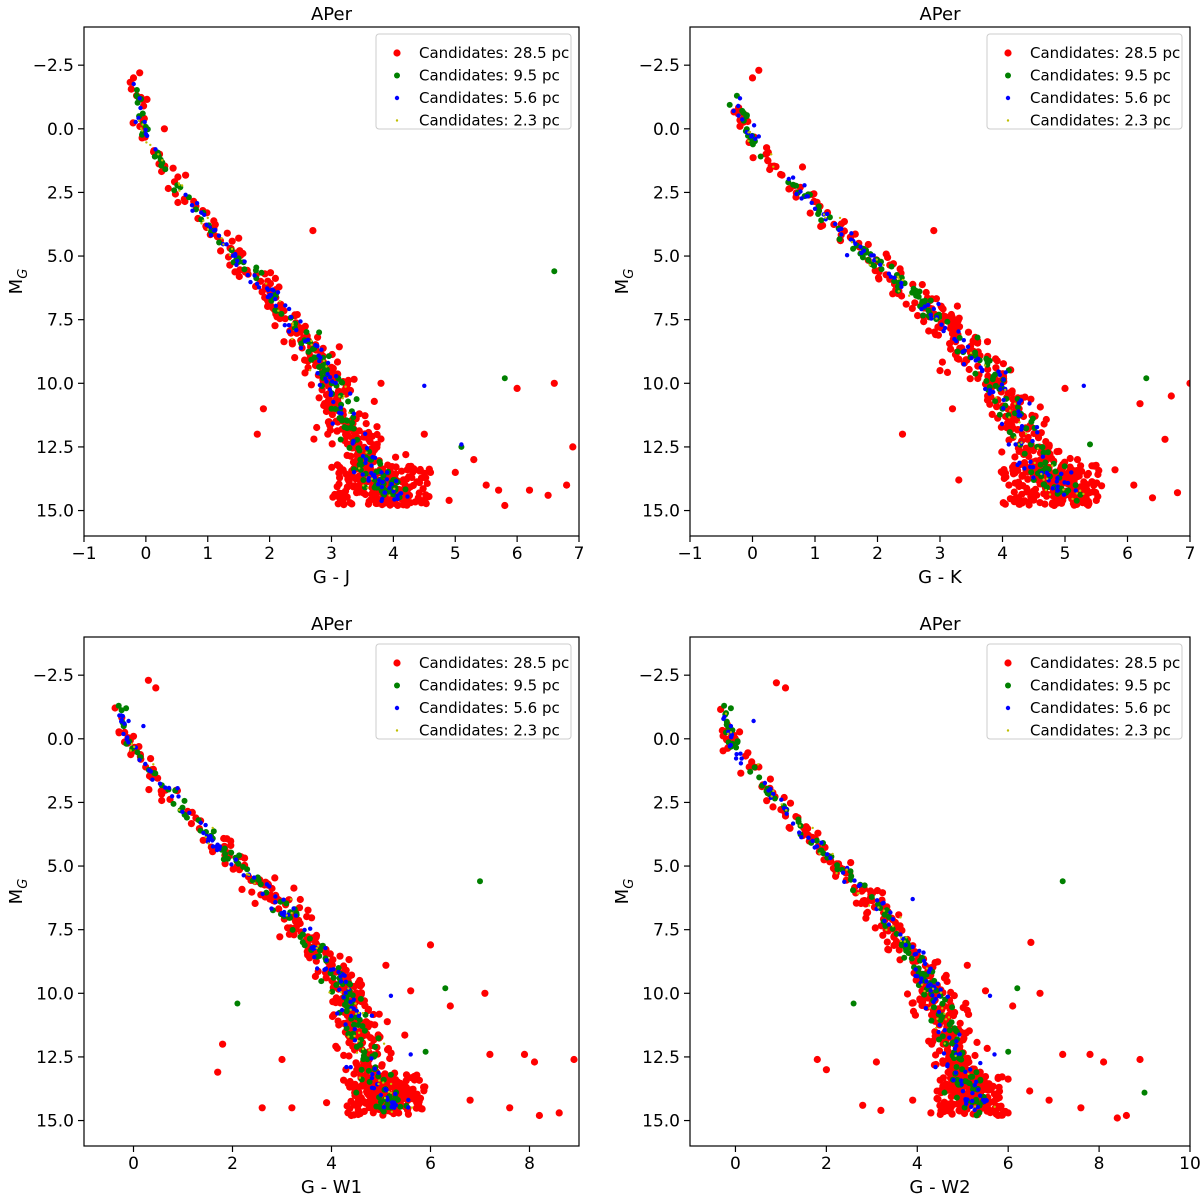 The width and height of the screenshot is (1200, 1199). What do you see at coordinates (917, 1164) in the screenshot?
I see `x-tick-label: 4` at bounding box center [917, 1164].